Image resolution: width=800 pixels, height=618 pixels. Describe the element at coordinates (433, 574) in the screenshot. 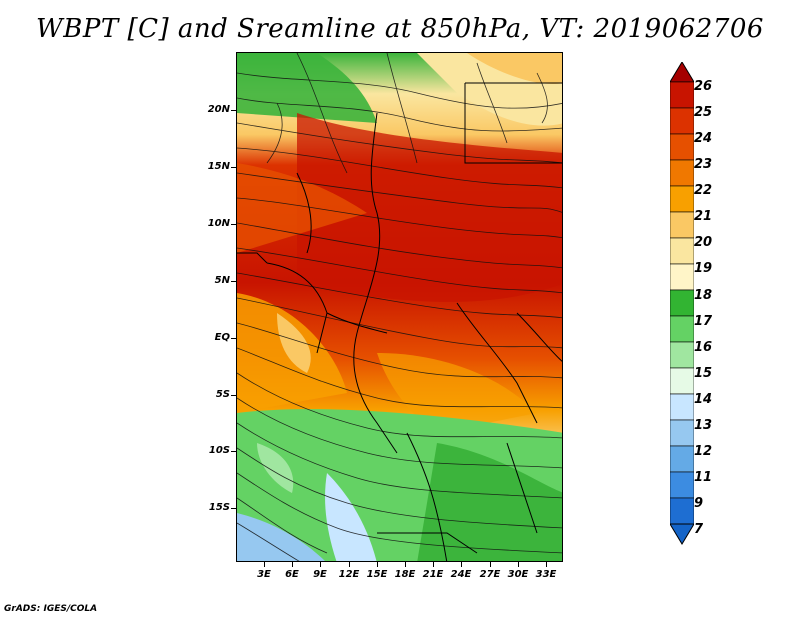

I see `lon-label-21e: 21E` at that location.